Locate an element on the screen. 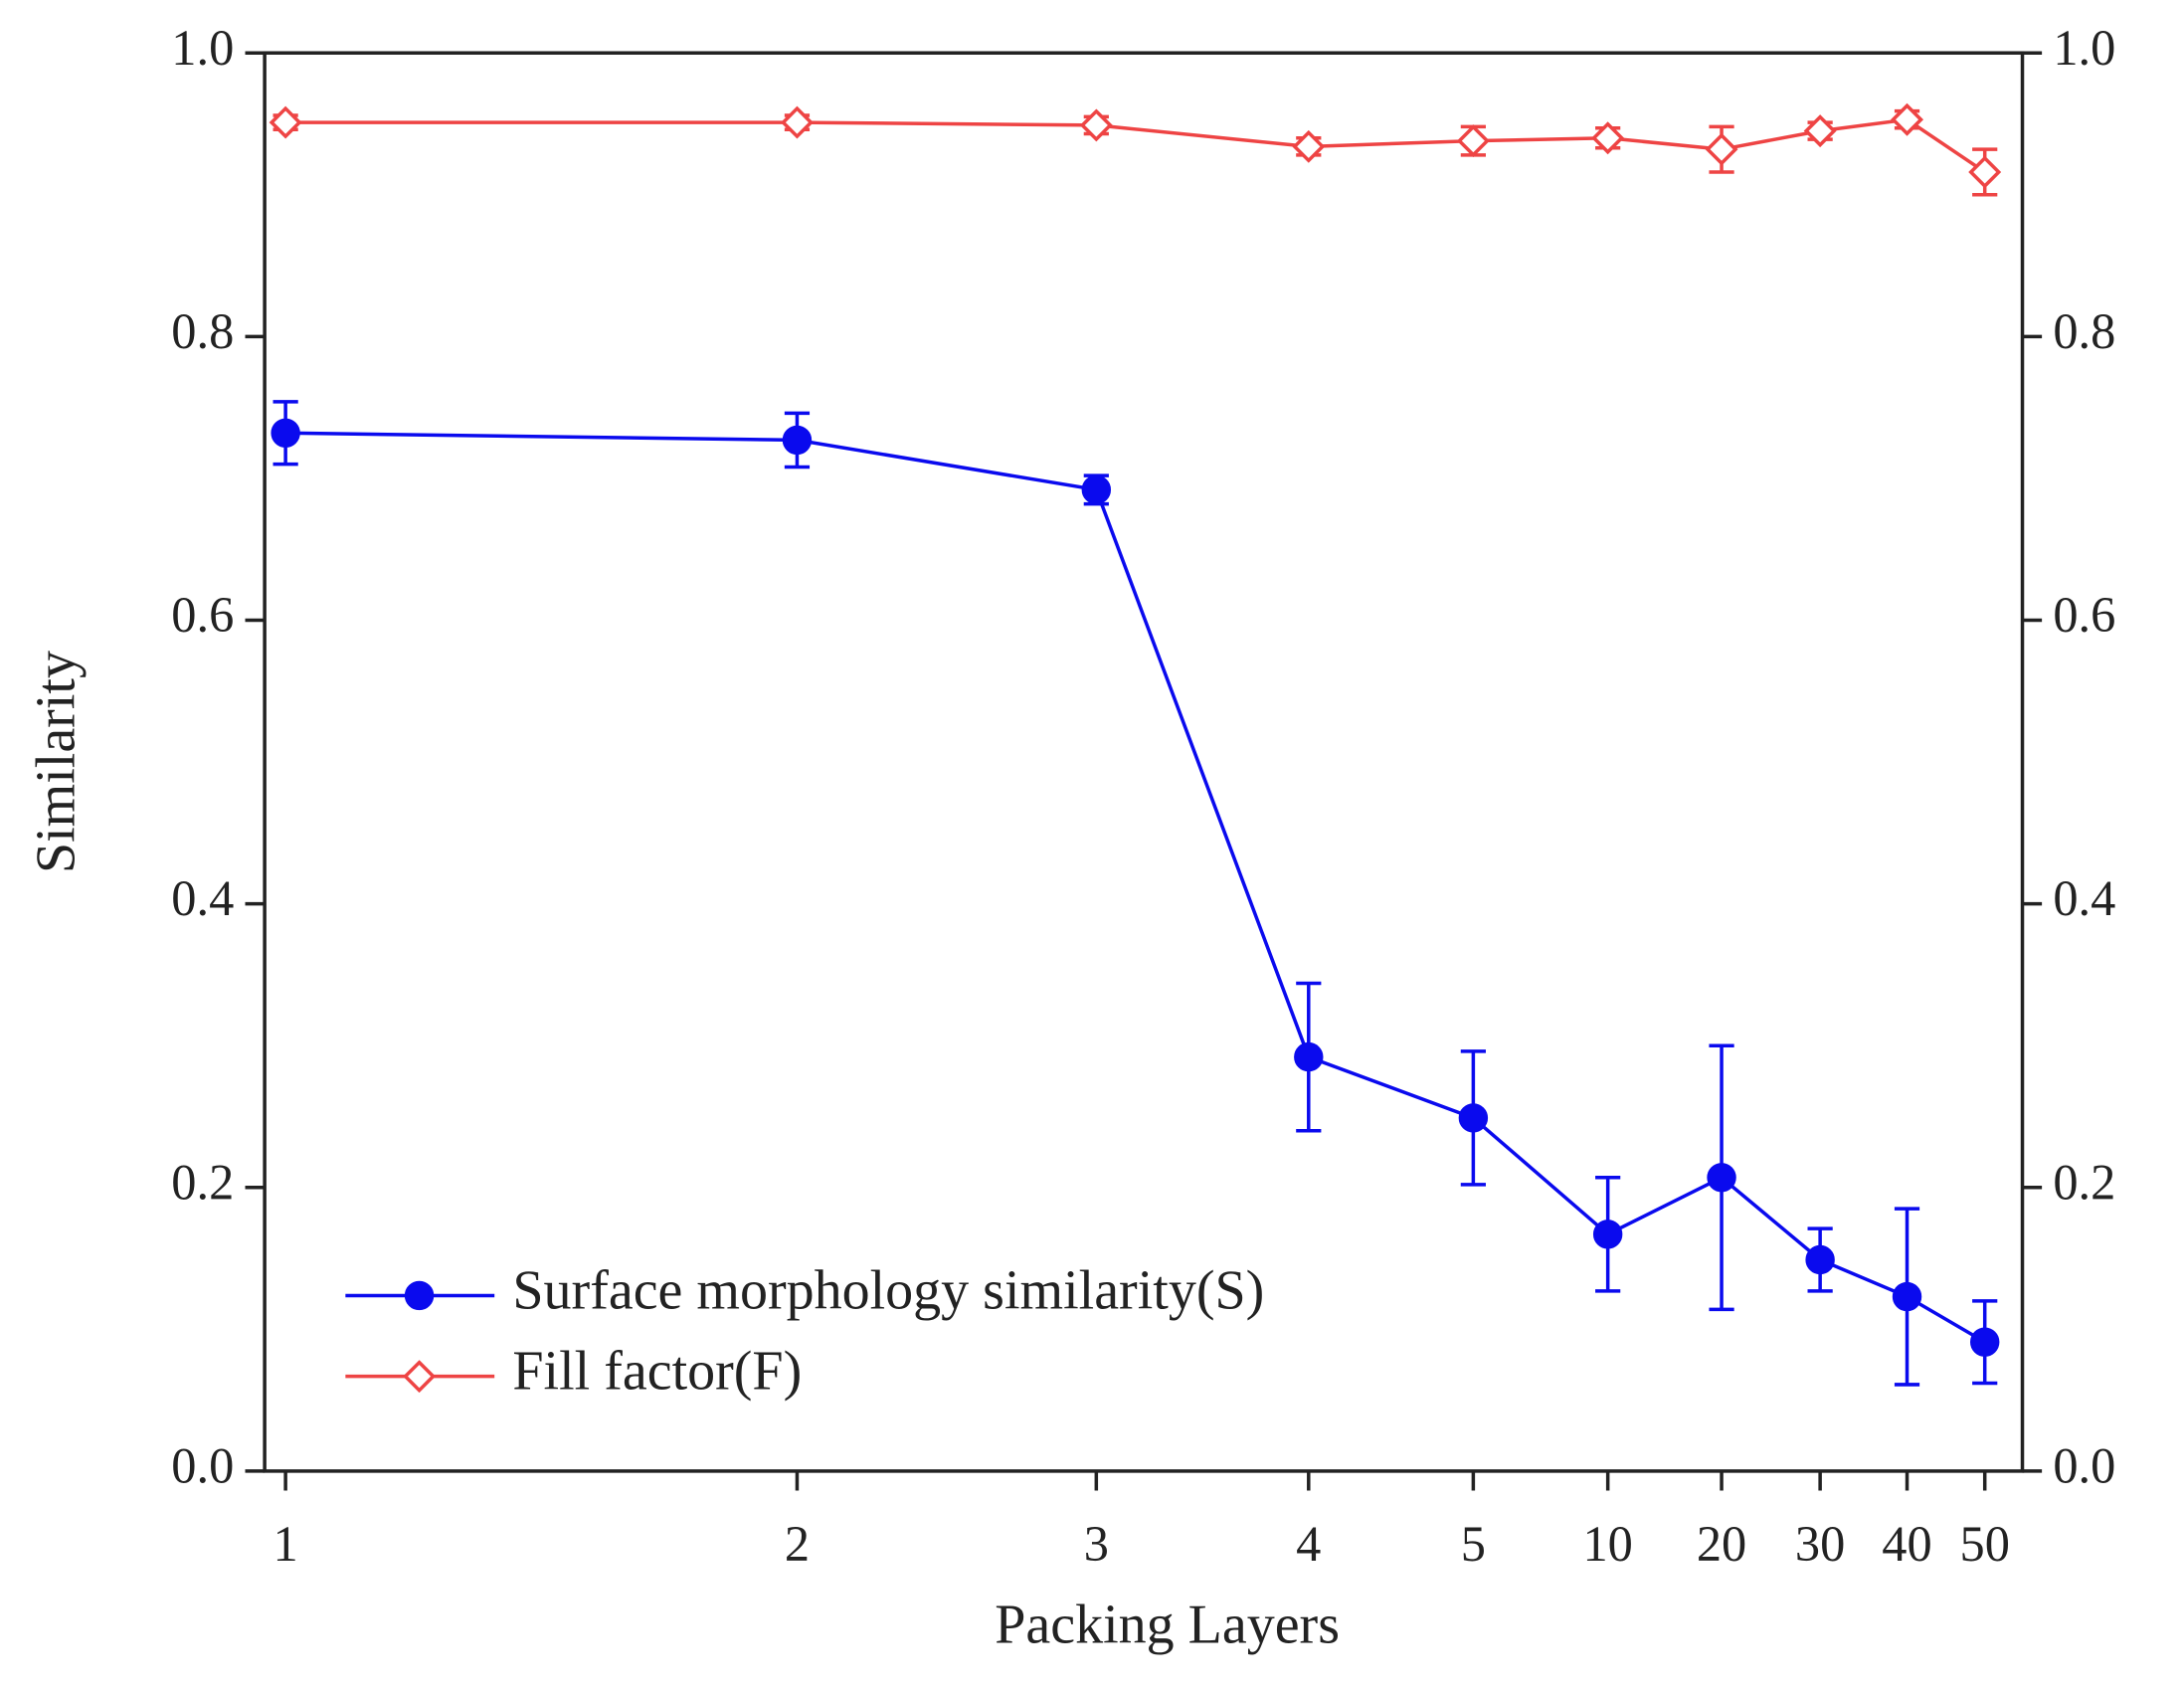  y-tick-label: 0.4 is located at coordinates (202, 898).